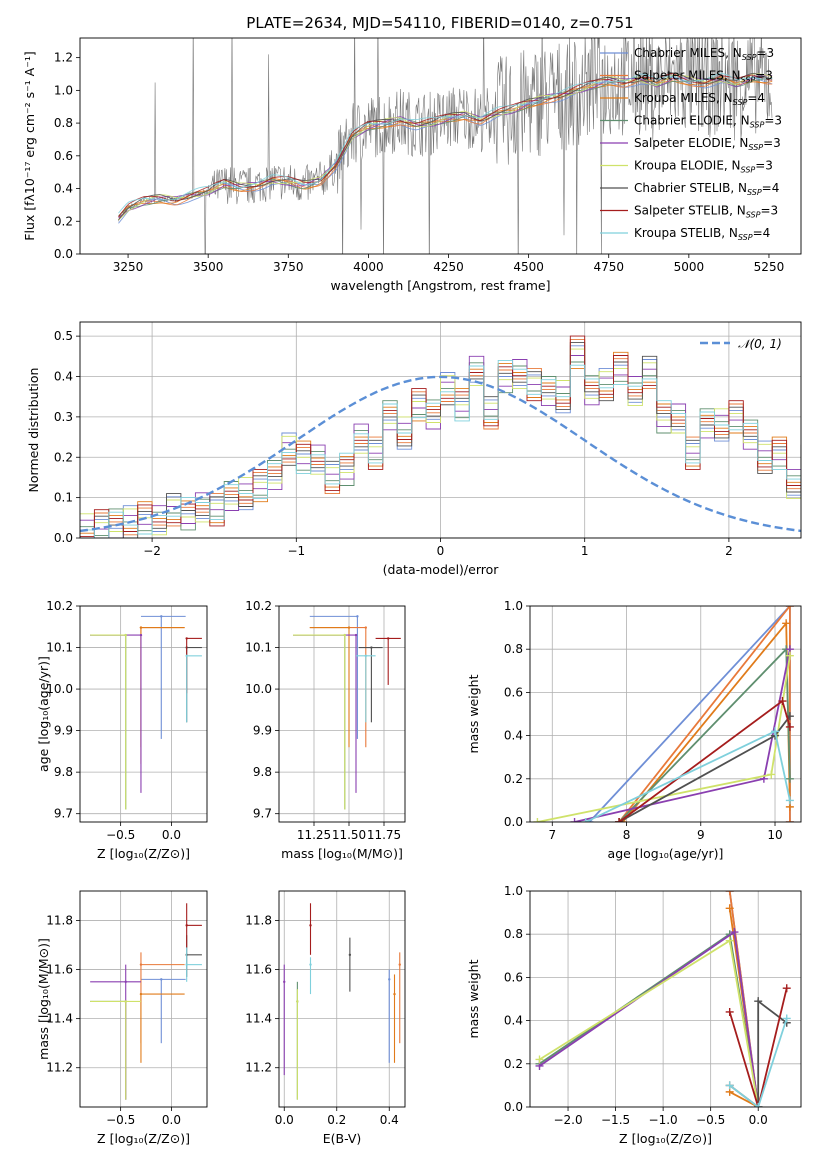  Describe the element at coordinates (513, 692) in the screenshot. I see `y-tick-label: 0.6` at that location.